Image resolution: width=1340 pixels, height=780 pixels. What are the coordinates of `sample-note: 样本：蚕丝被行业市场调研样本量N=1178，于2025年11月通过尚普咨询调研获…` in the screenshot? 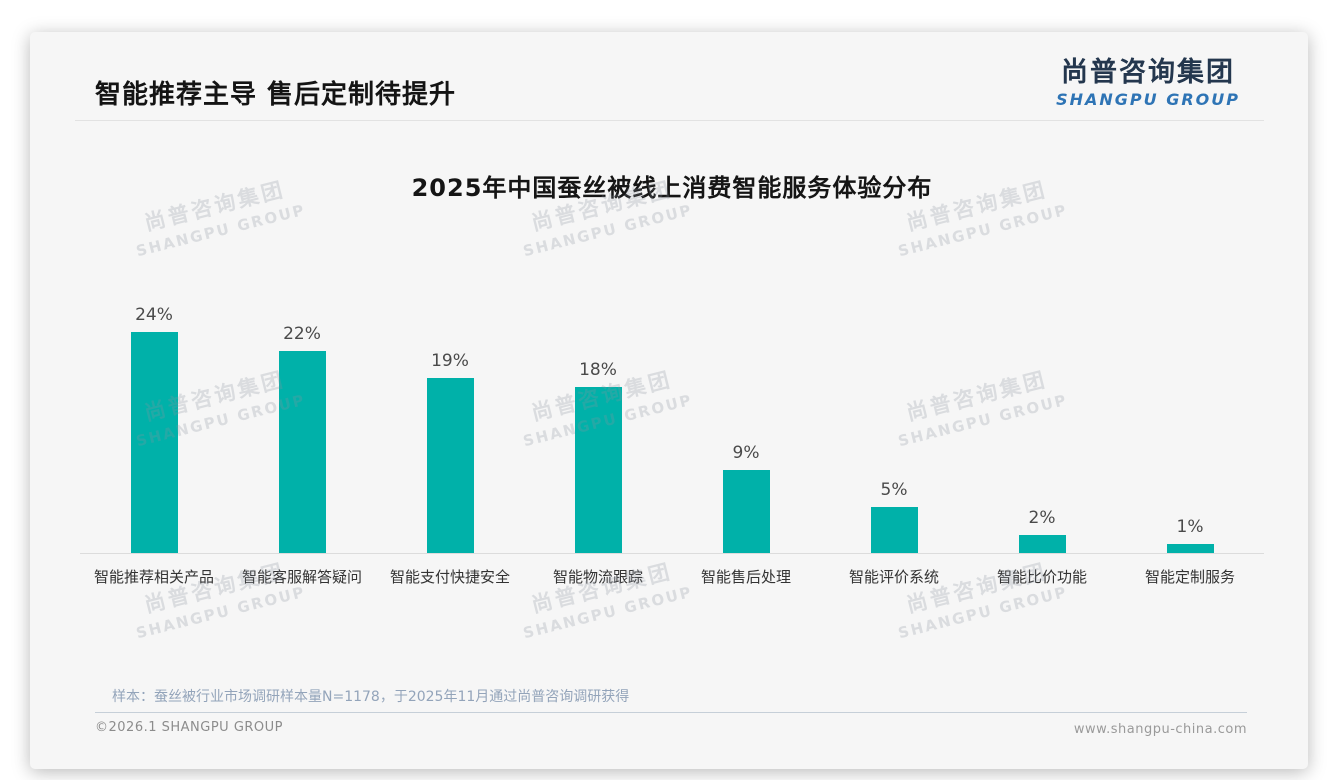 It's located at (371, 697).